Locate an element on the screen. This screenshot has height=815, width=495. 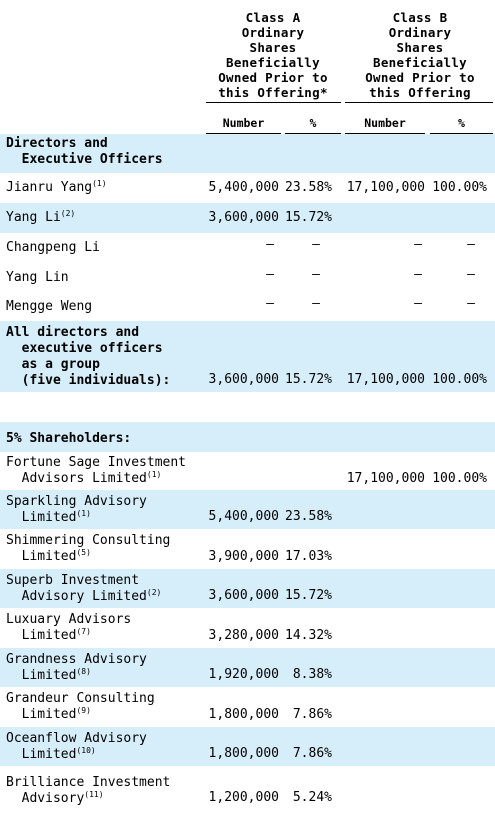
table-row: Yang Li(2) 3,600,000 15.72% is located at coordinates (247, 218).